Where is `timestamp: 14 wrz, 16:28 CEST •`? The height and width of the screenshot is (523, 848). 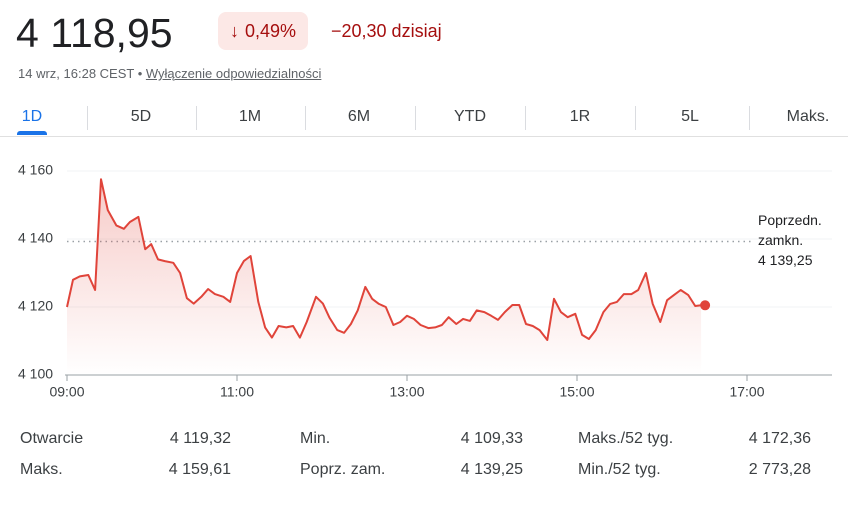
timestamp: 14 wrz, 16:28 CEST • is located at coordinates (80, 73).